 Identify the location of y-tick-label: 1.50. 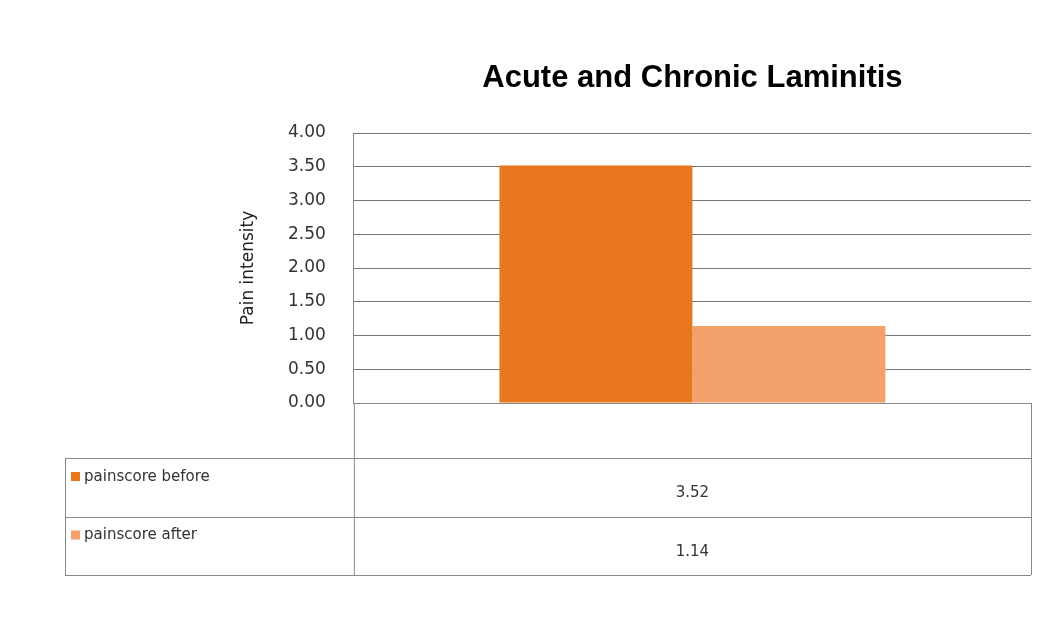
(306, 300).